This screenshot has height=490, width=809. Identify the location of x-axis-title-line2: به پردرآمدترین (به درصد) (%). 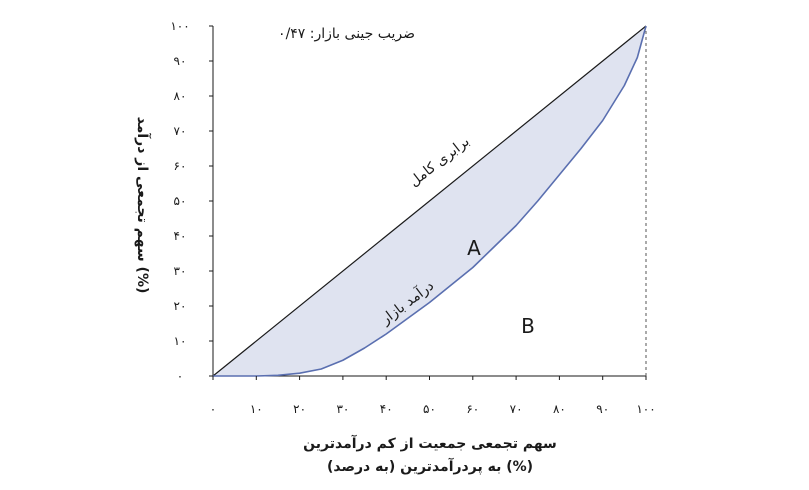
(430, 466).